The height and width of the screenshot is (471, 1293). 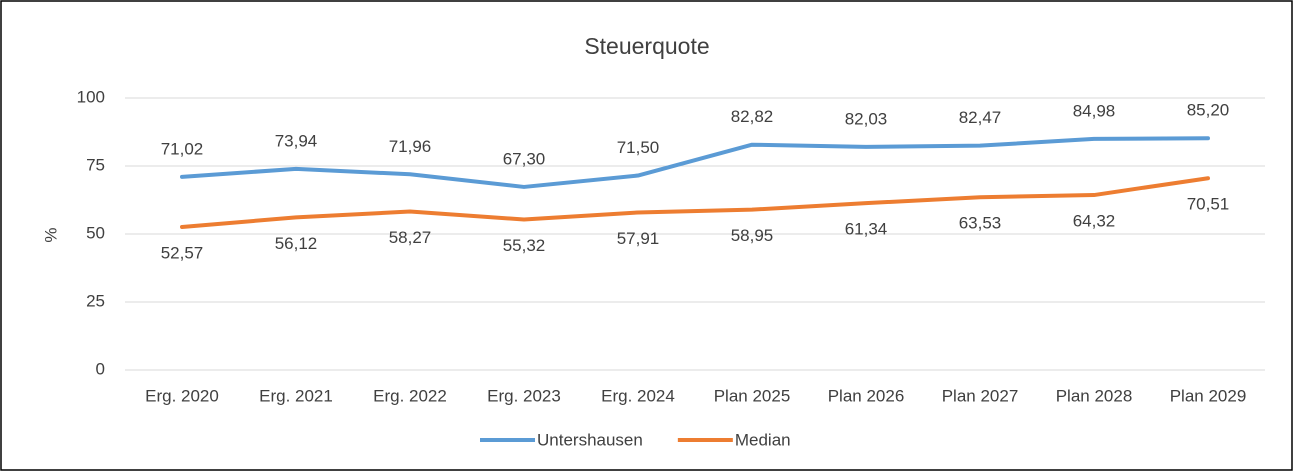 What do you see at coordinates (646, 46) in the screenshot?
I see `chart-title: Steuerquote` at bounding box center [646, 46].